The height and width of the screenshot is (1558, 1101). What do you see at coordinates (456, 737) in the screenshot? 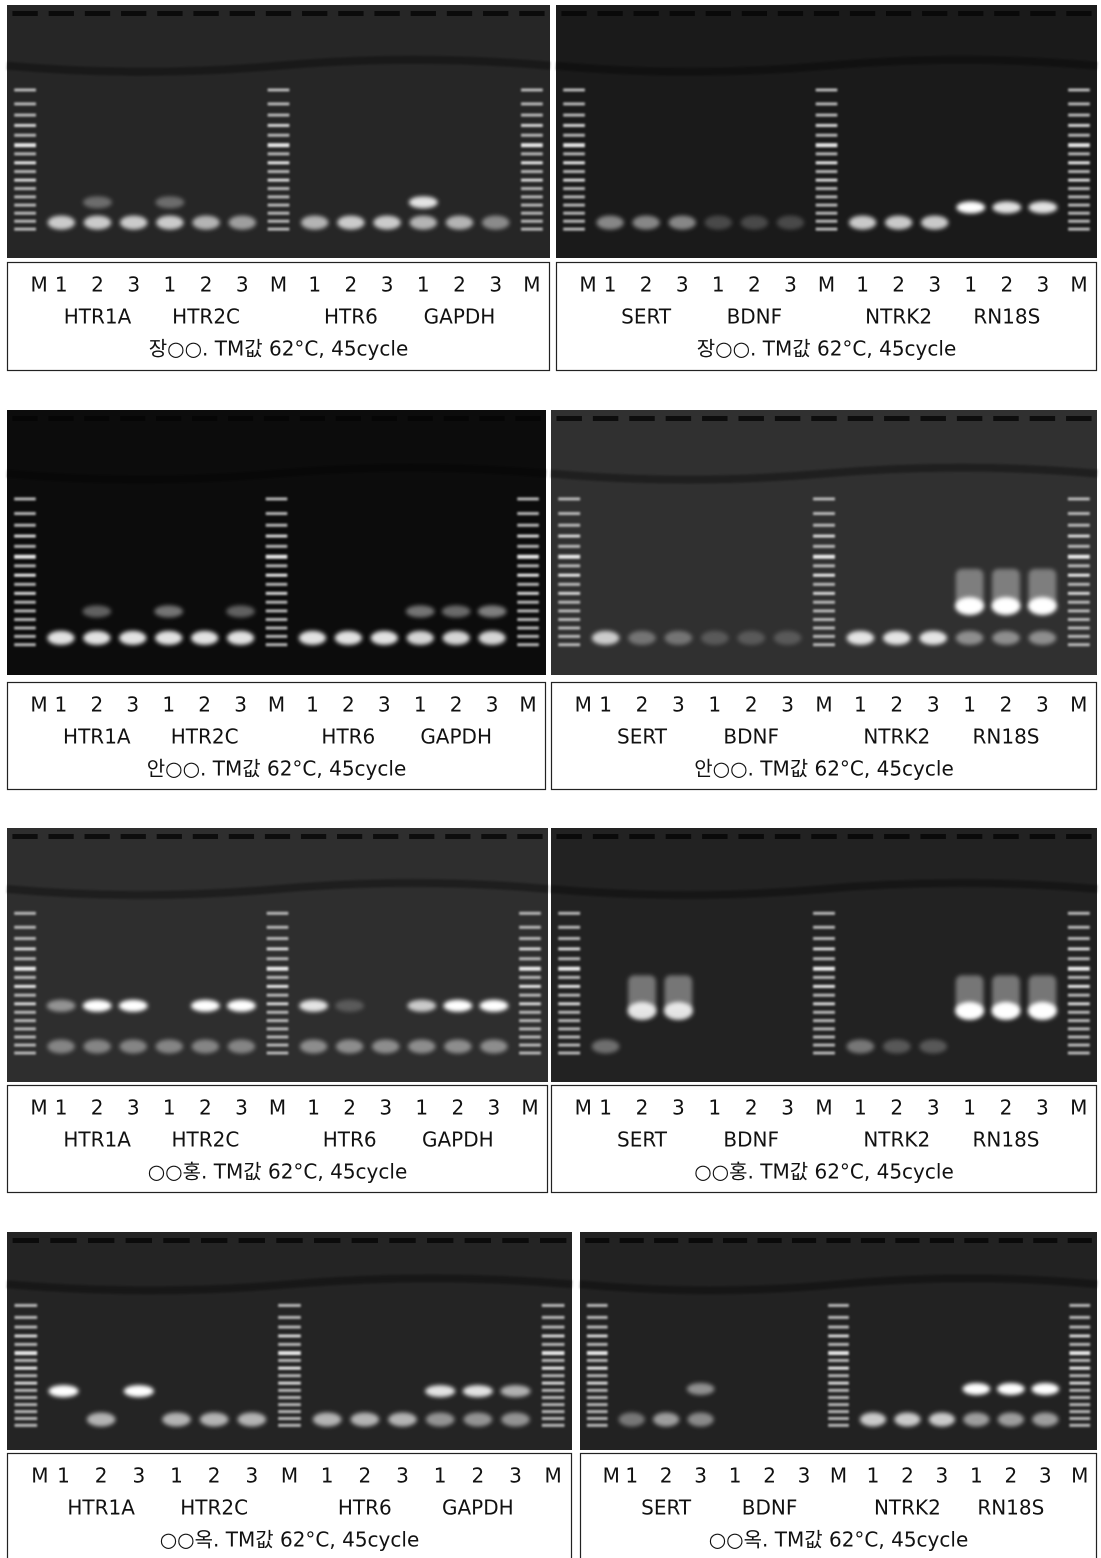
I see `gene-label: GAPDH` at bounding box center [456, 737].